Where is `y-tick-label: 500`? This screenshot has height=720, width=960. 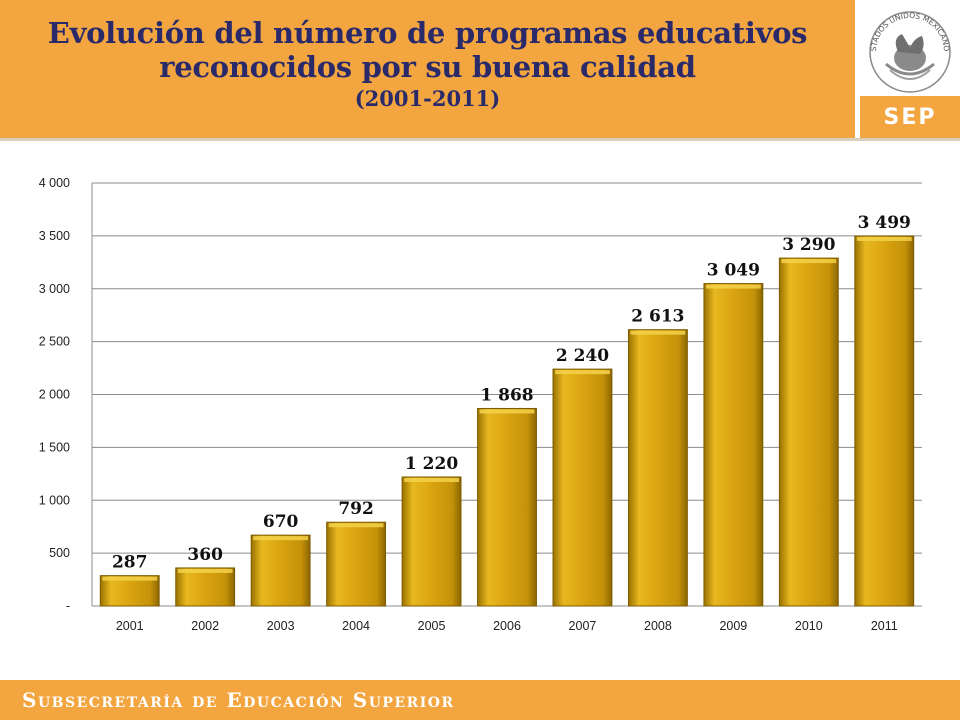
y-tick-label: 500 is located at coordinates (59, 553).